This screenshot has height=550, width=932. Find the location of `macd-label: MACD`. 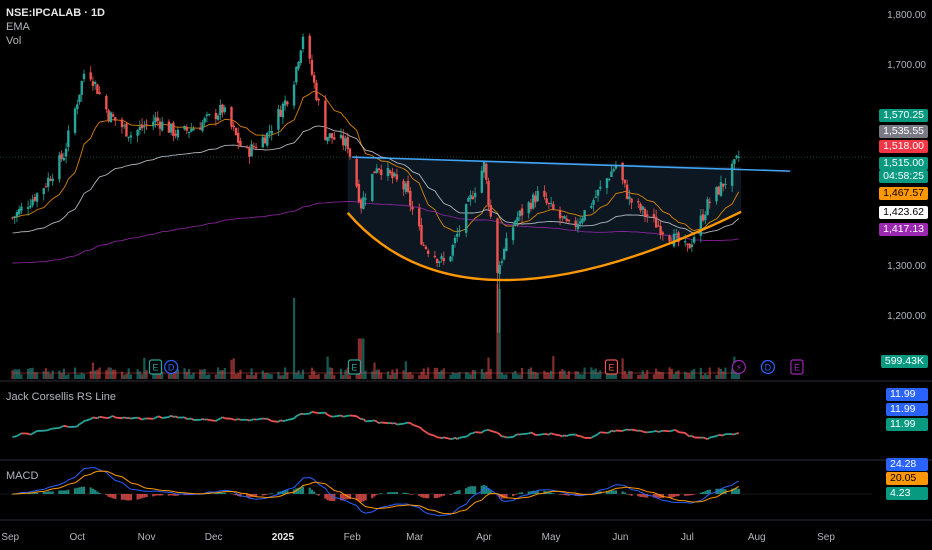

macd-label: MACD is located at coordinates (22, 476).